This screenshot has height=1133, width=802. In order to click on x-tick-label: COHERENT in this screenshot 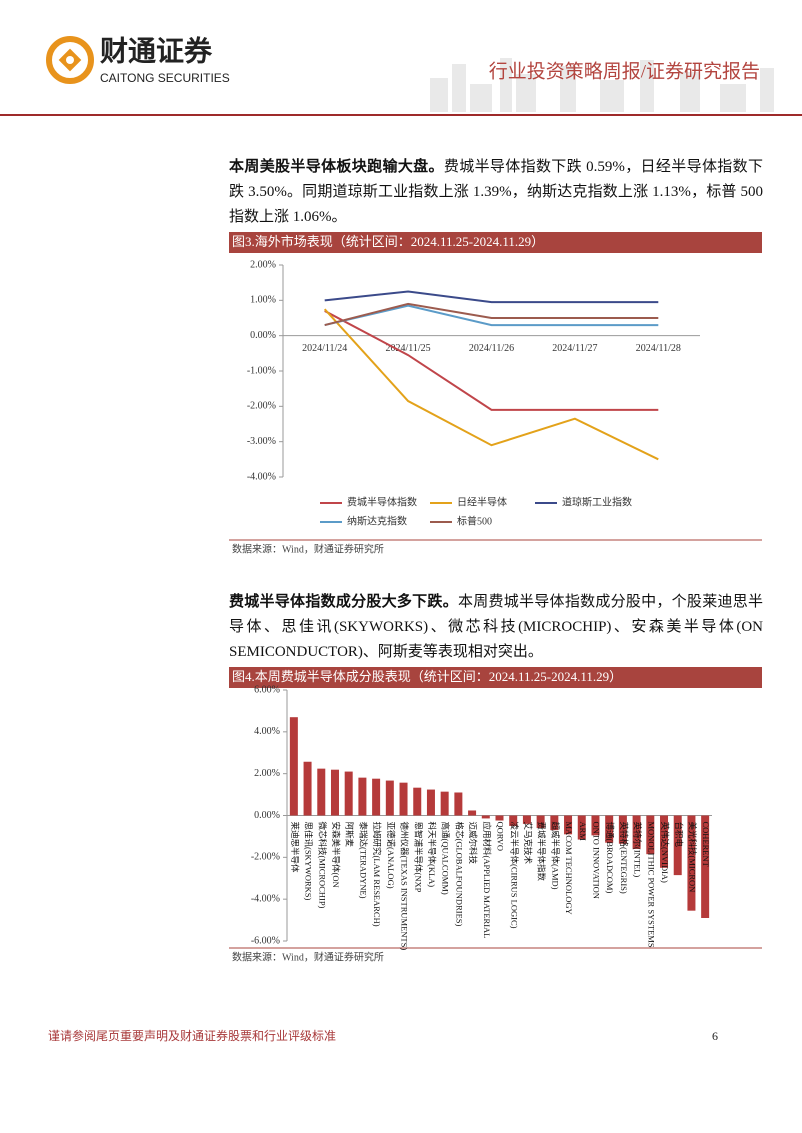, I will do `click(706, 845)`.